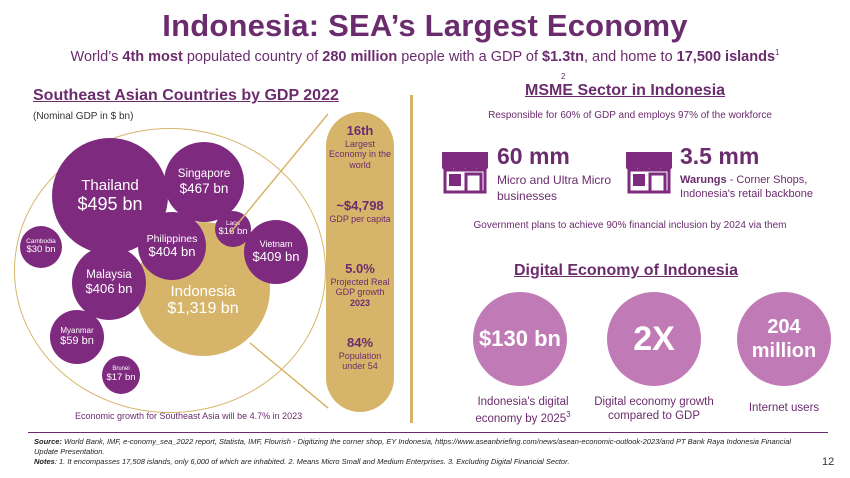 The image size is (850, 478). I want to click on bubble-singapore: Singapore $467 bn, so click(204, 182).